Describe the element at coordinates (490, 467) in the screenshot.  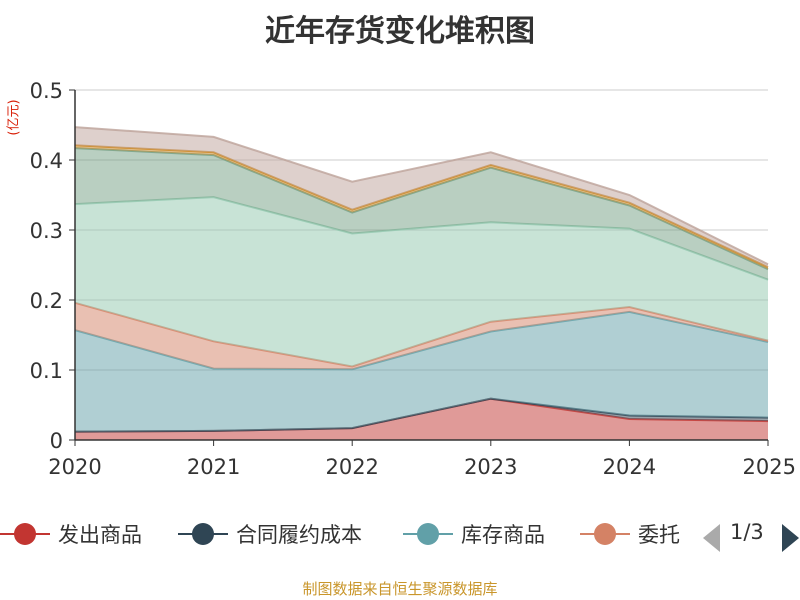
I see `x-tick-label: 2023` at that location.